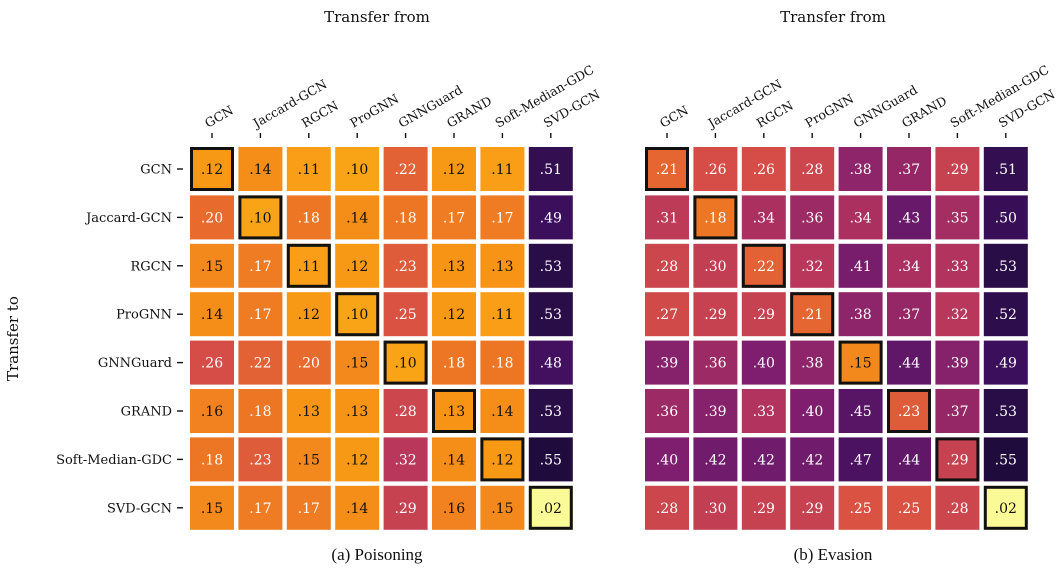 Image resolution: width=1058 pixels, height=573 pixels. I want to click on cell-value-label: .22, so click(764, 267).